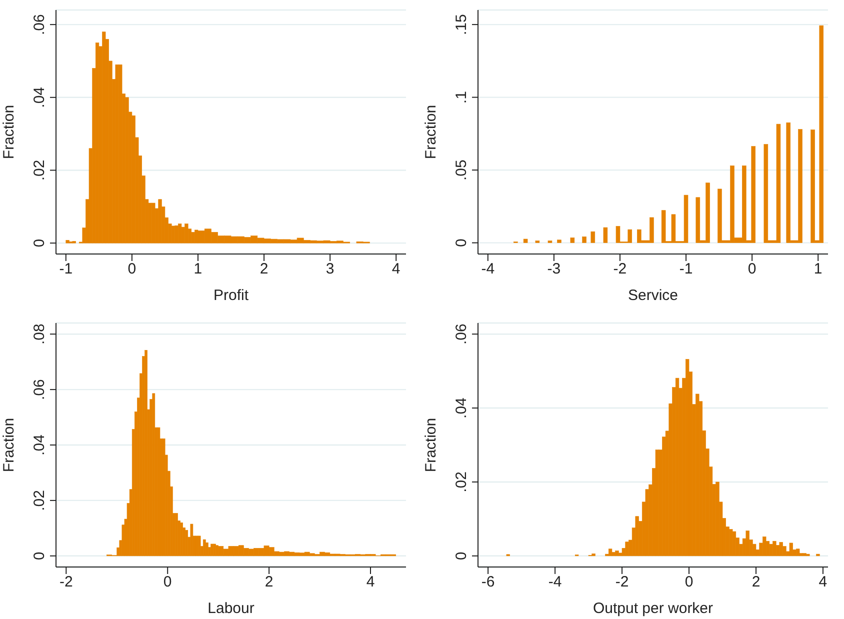 This screenshot has height=619, width=844. Describe the element at coordinates (231, 295) in the screenshot. I see `x-axis-title: Profit` at that location.